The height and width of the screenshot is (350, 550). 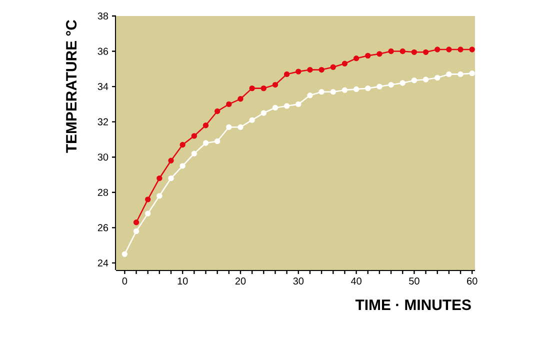 I want to click on y-tick-label: 24, so click(x=103, y=262).